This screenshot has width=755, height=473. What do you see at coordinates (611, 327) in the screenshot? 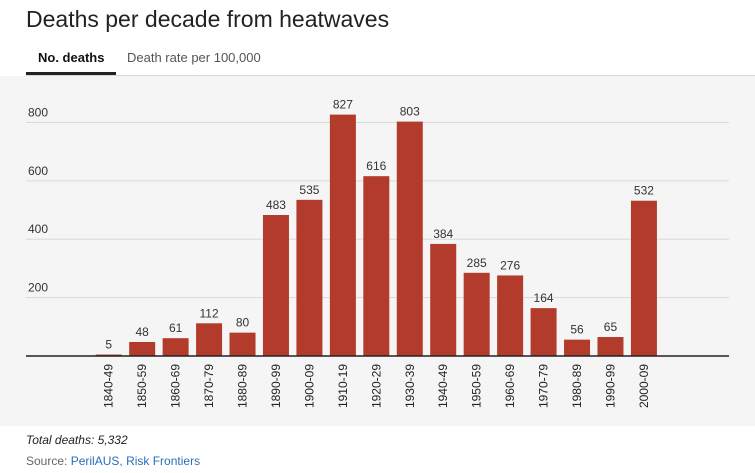
I see `data-label: 65` at bounding box center [611, 327].